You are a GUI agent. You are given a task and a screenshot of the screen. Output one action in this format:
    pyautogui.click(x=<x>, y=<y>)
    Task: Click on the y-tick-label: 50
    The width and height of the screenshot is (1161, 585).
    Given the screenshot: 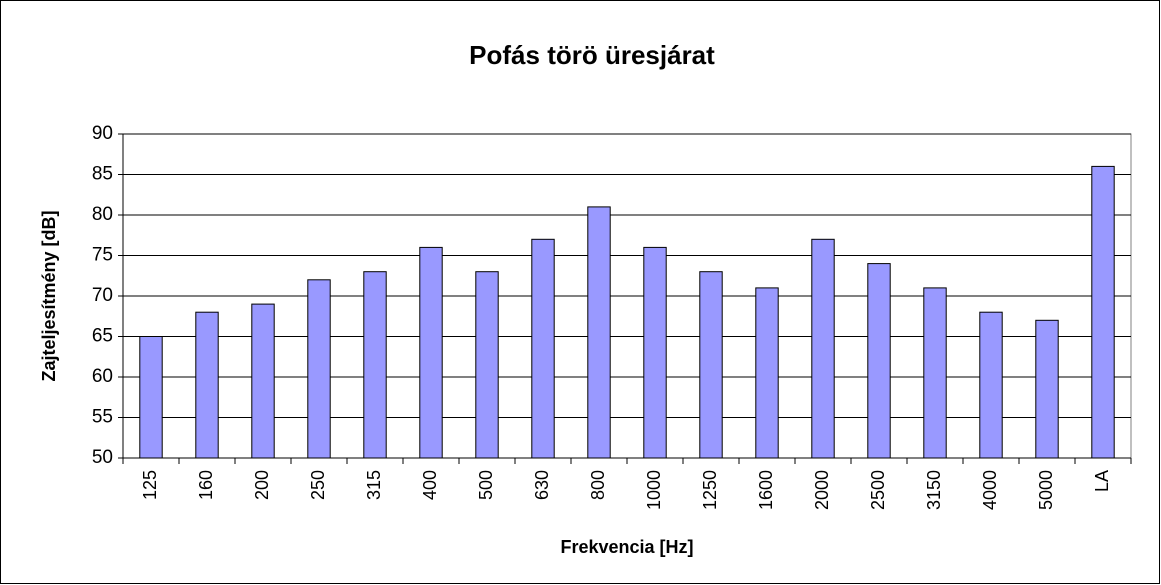 What is the action you would take?
    pyautogui.click(x=102, y=457)
    